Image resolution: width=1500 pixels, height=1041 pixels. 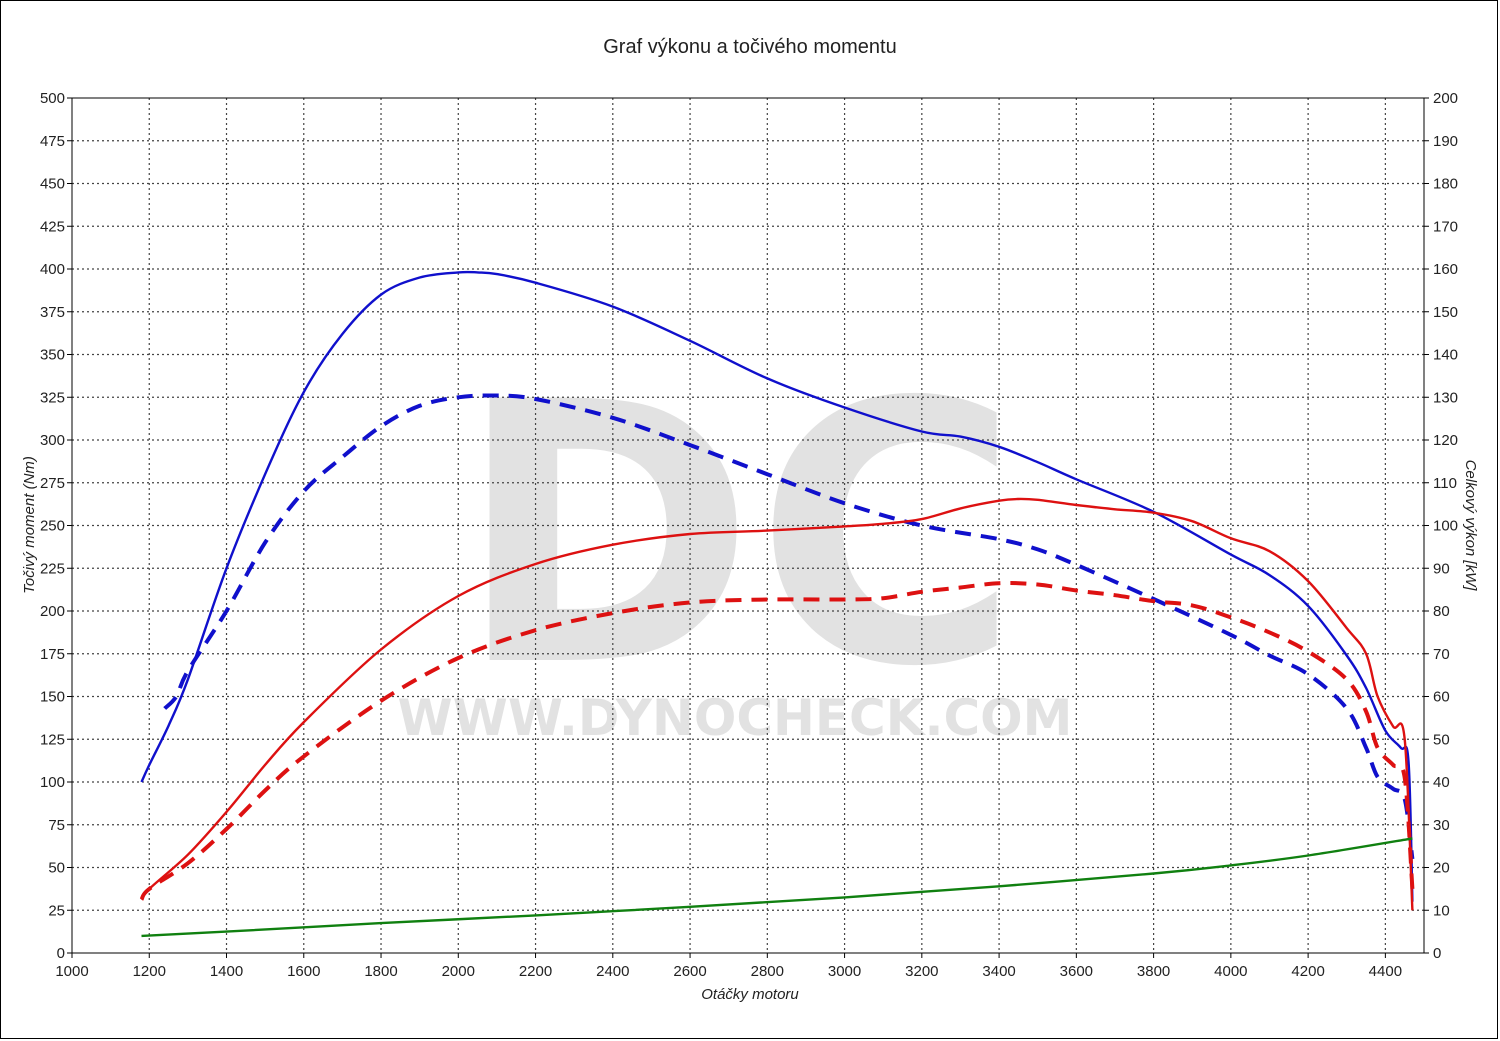 I want to click on x-tick-label: 1400, so click(x=226, y=971).